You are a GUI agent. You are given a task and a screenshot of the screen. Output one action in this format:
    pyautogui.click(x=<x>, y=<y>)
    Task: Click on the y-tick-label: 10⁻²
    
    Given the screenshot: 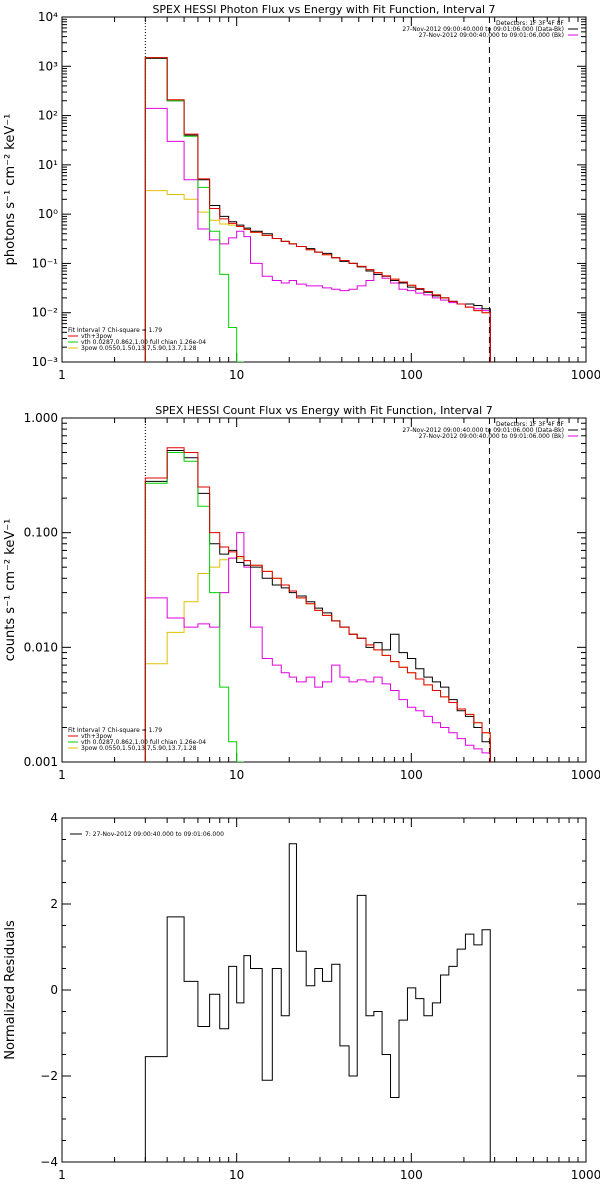 What is the action you would take?
    pyautogui.click(x=45, y=313)
    